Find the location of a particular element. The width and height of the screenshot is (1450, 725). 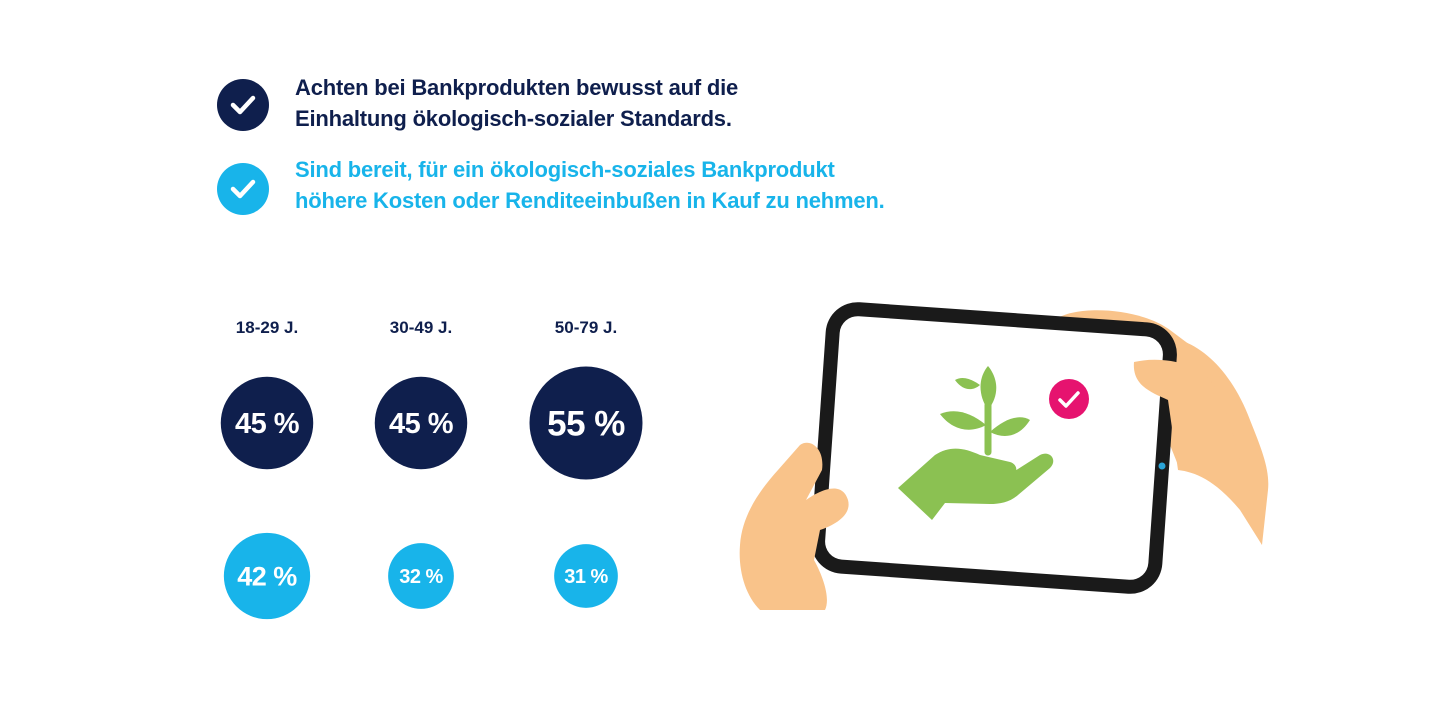

age-group-labels: 18-29 J. 30-49 J. 50-79 J. is located at coordinates (426, 327).